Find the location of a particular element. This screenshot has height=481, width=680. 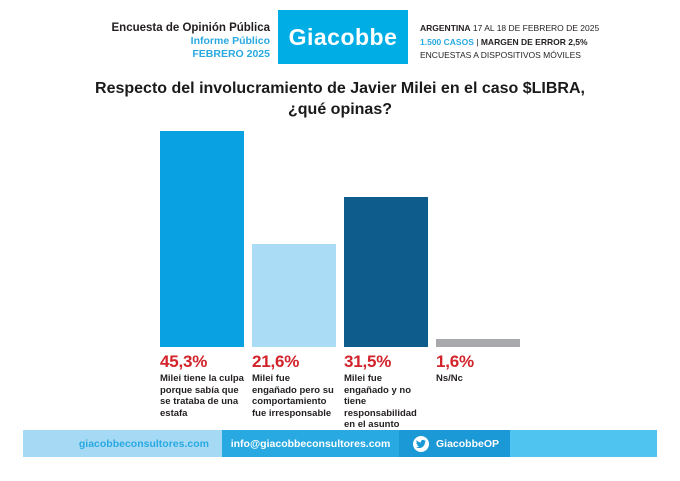

field-dates-label: 17 AL 18 DE FEBRERO DE 2025 is located at coordinates (536, 28).